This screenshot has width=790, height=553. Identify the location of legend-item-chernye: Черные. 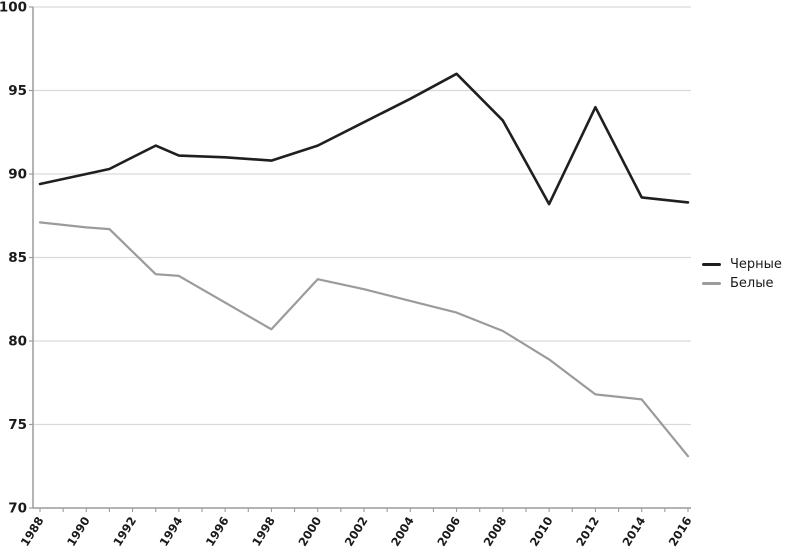
(742, 264).